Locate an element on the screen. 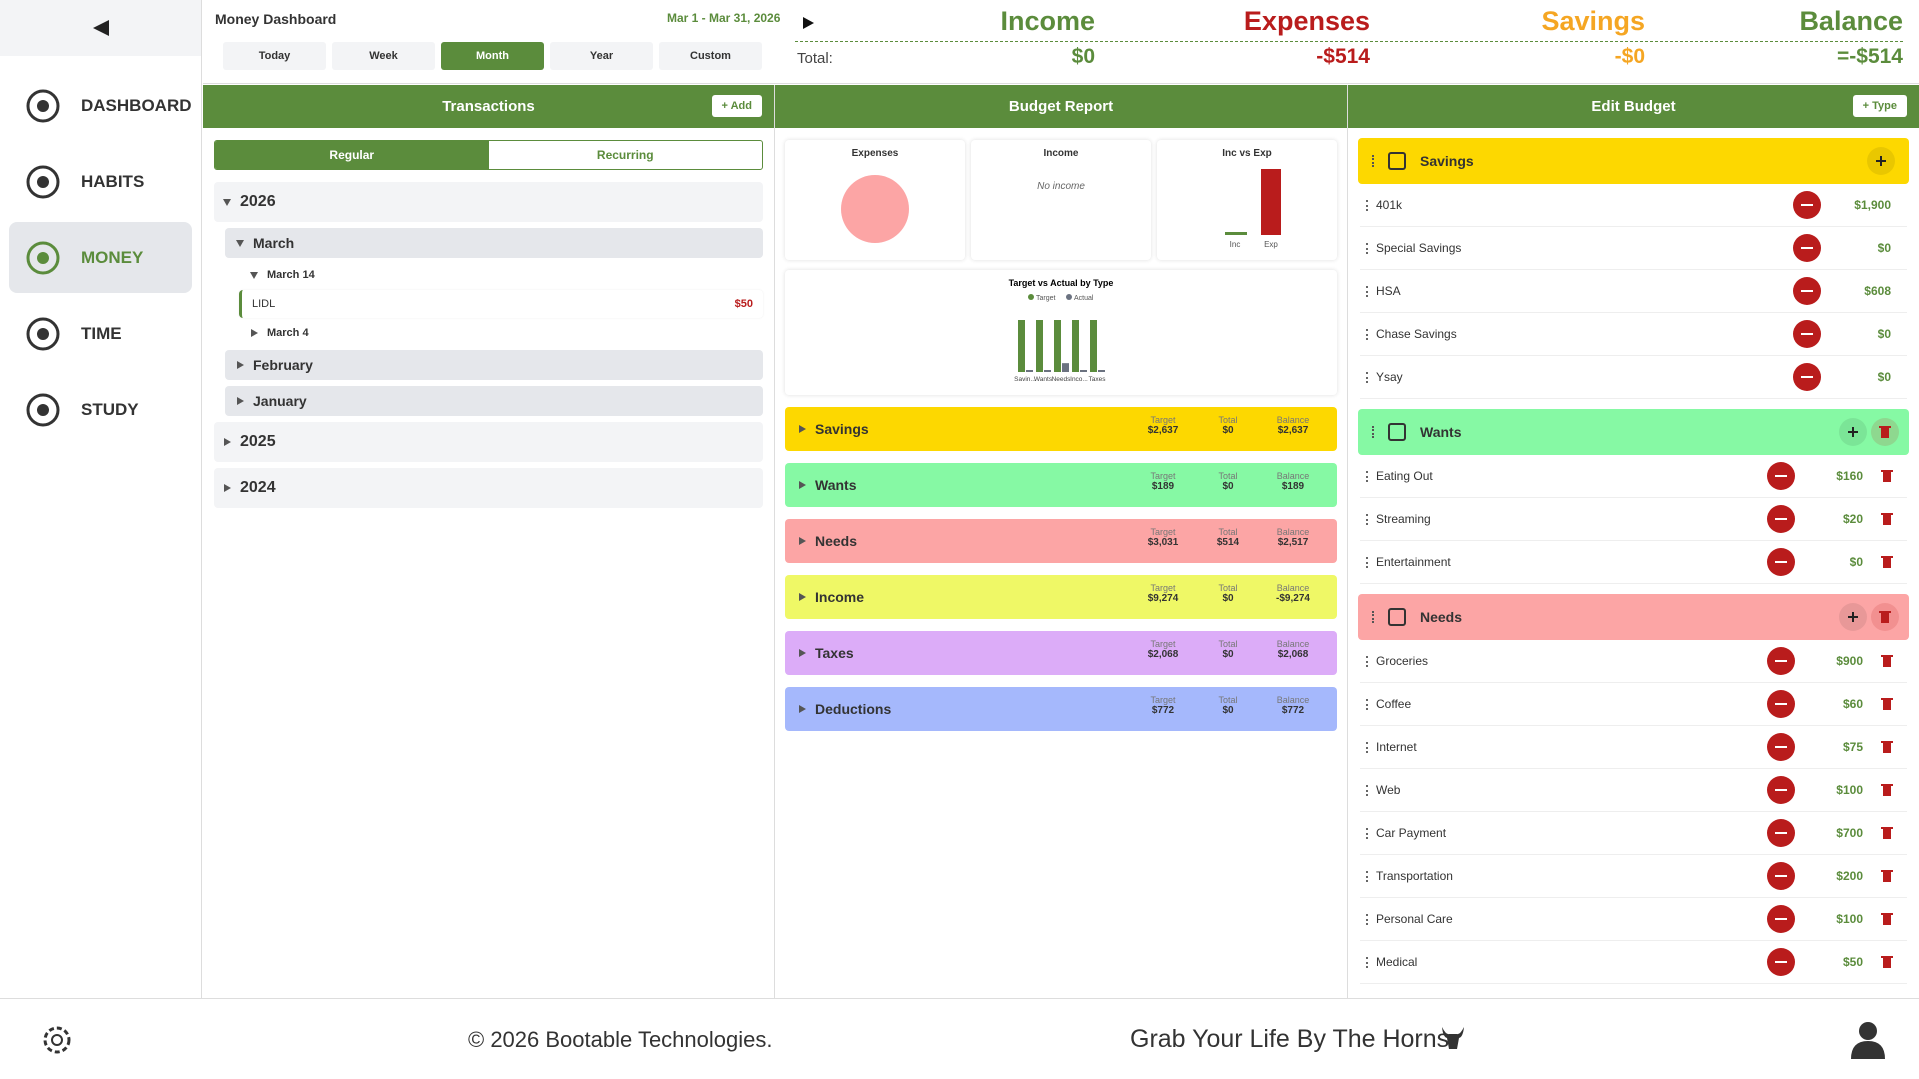 The height and width of the screenshot is (1079, 1919). stat-label: Target is located at coordinates (1163, 532).